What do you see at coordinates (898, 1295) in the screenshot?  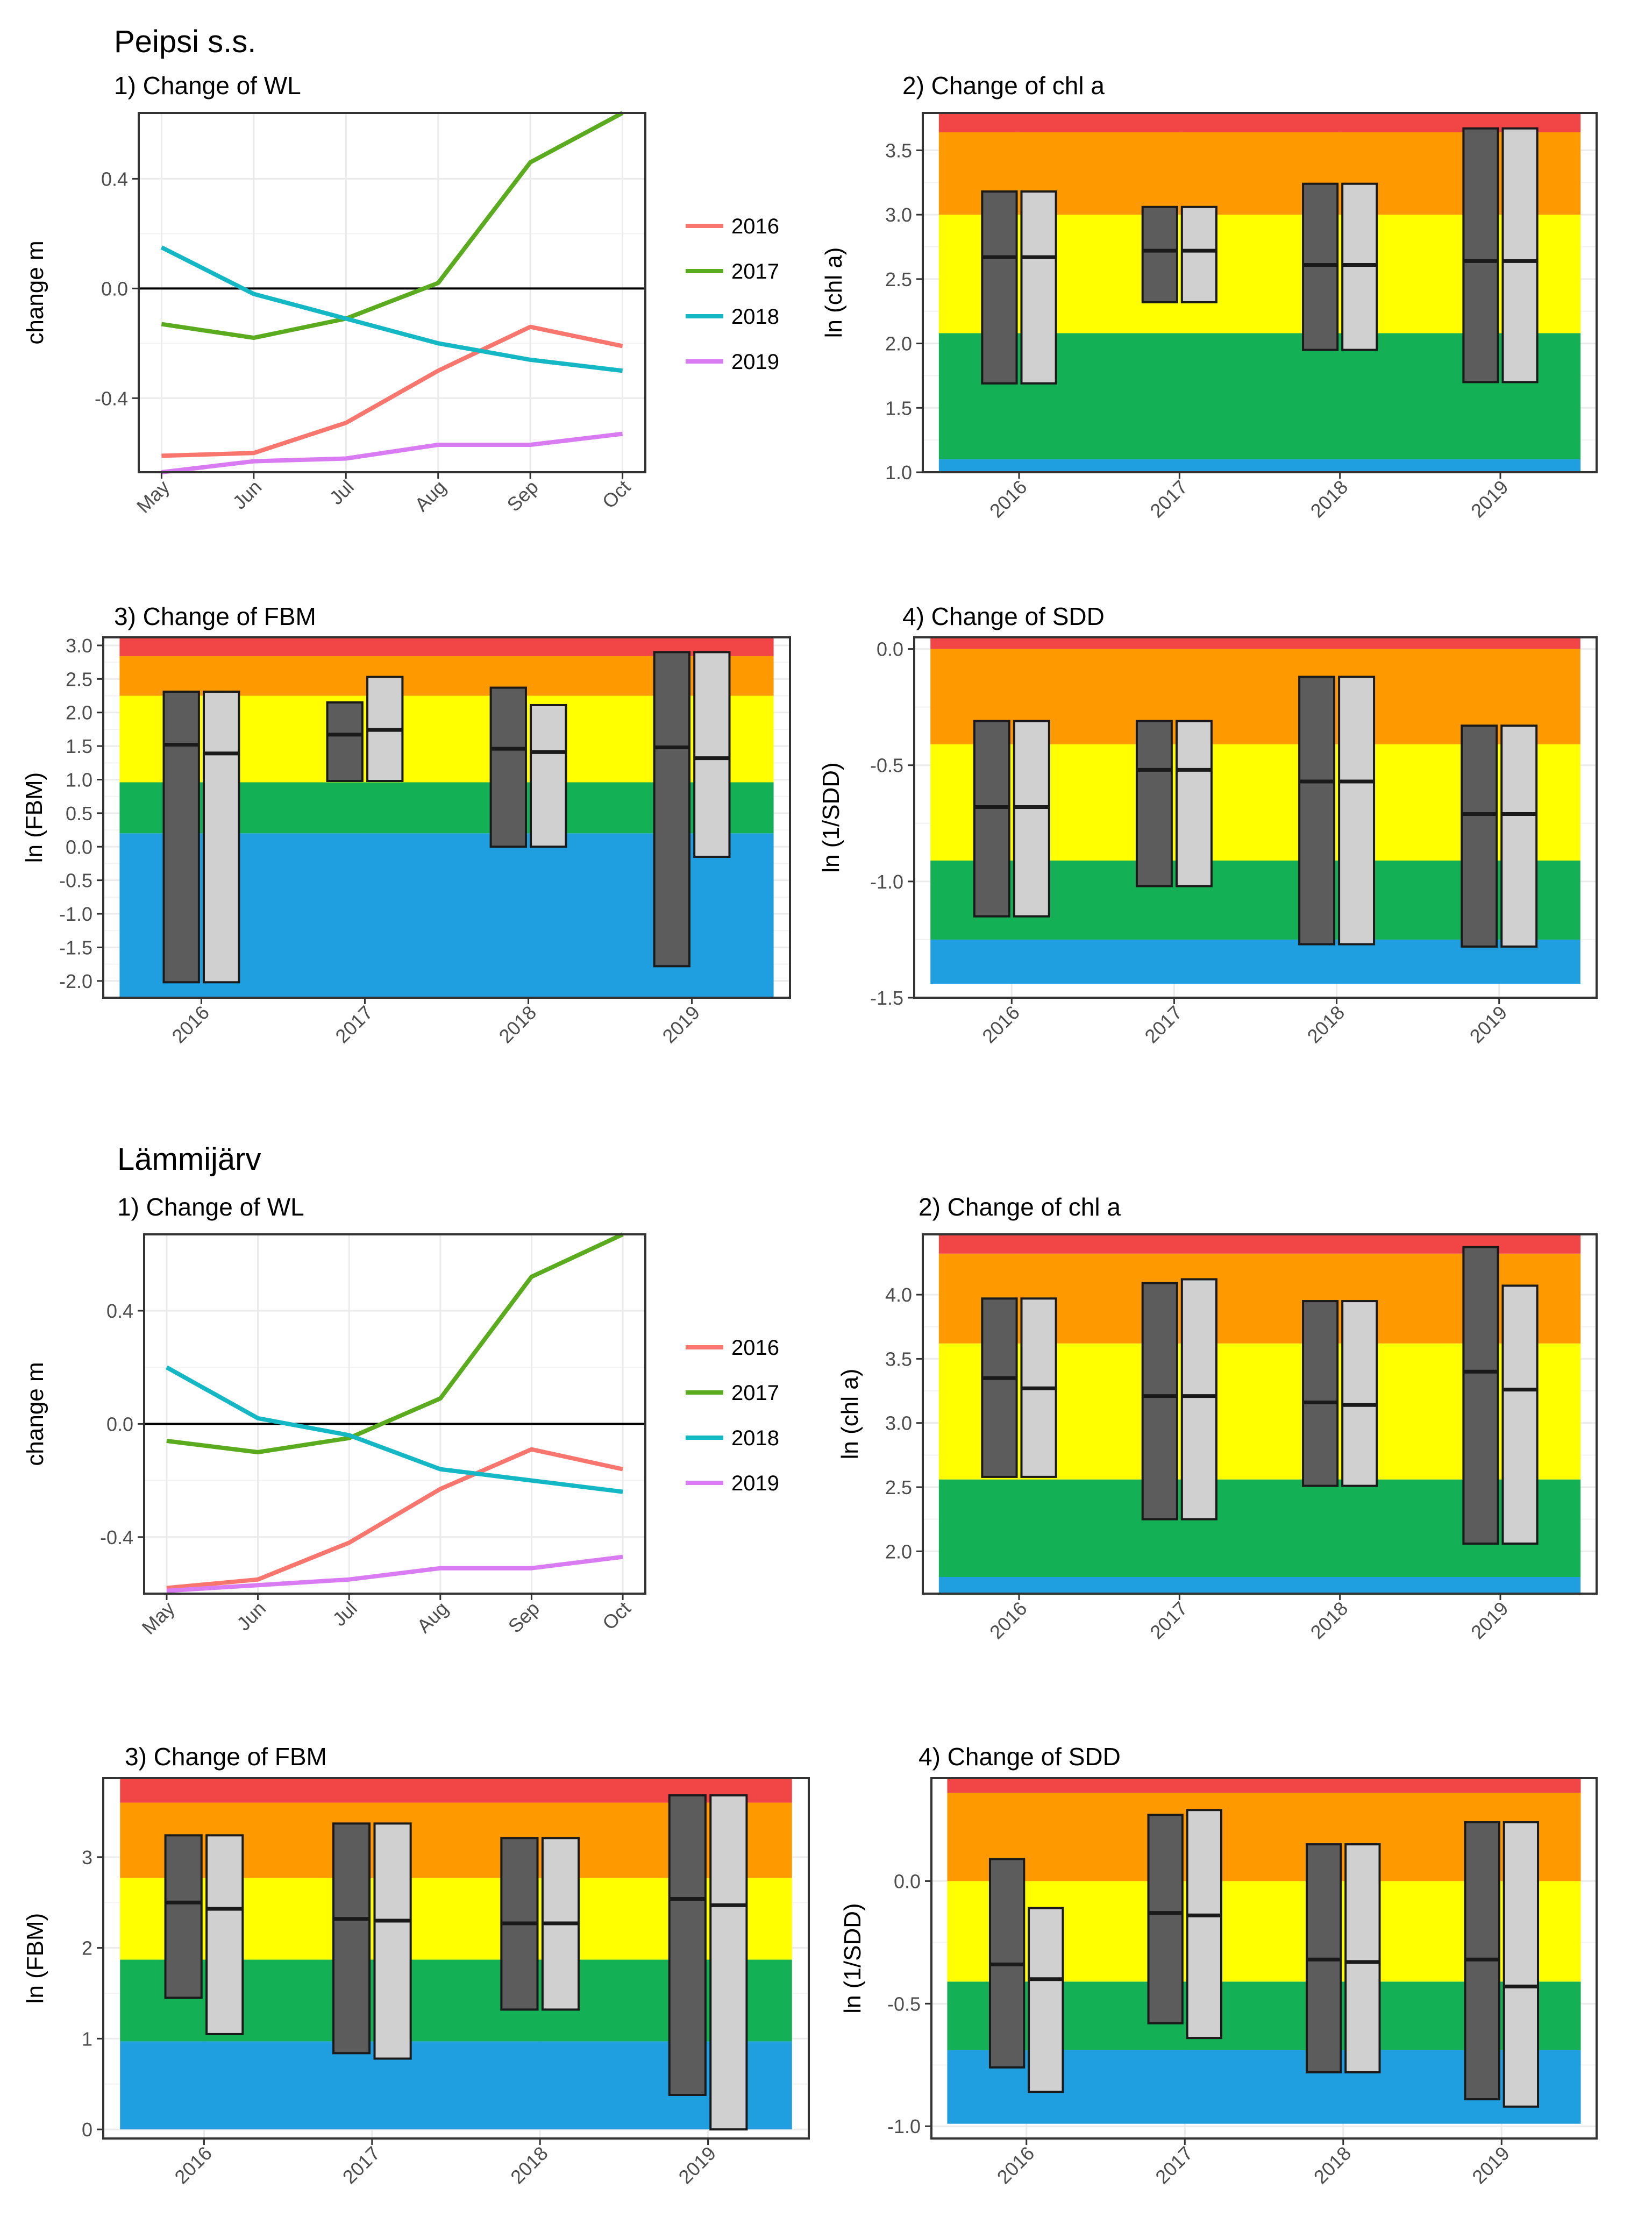 I see `y-tick-label: 4.0` at bounding box center [898, 1295].